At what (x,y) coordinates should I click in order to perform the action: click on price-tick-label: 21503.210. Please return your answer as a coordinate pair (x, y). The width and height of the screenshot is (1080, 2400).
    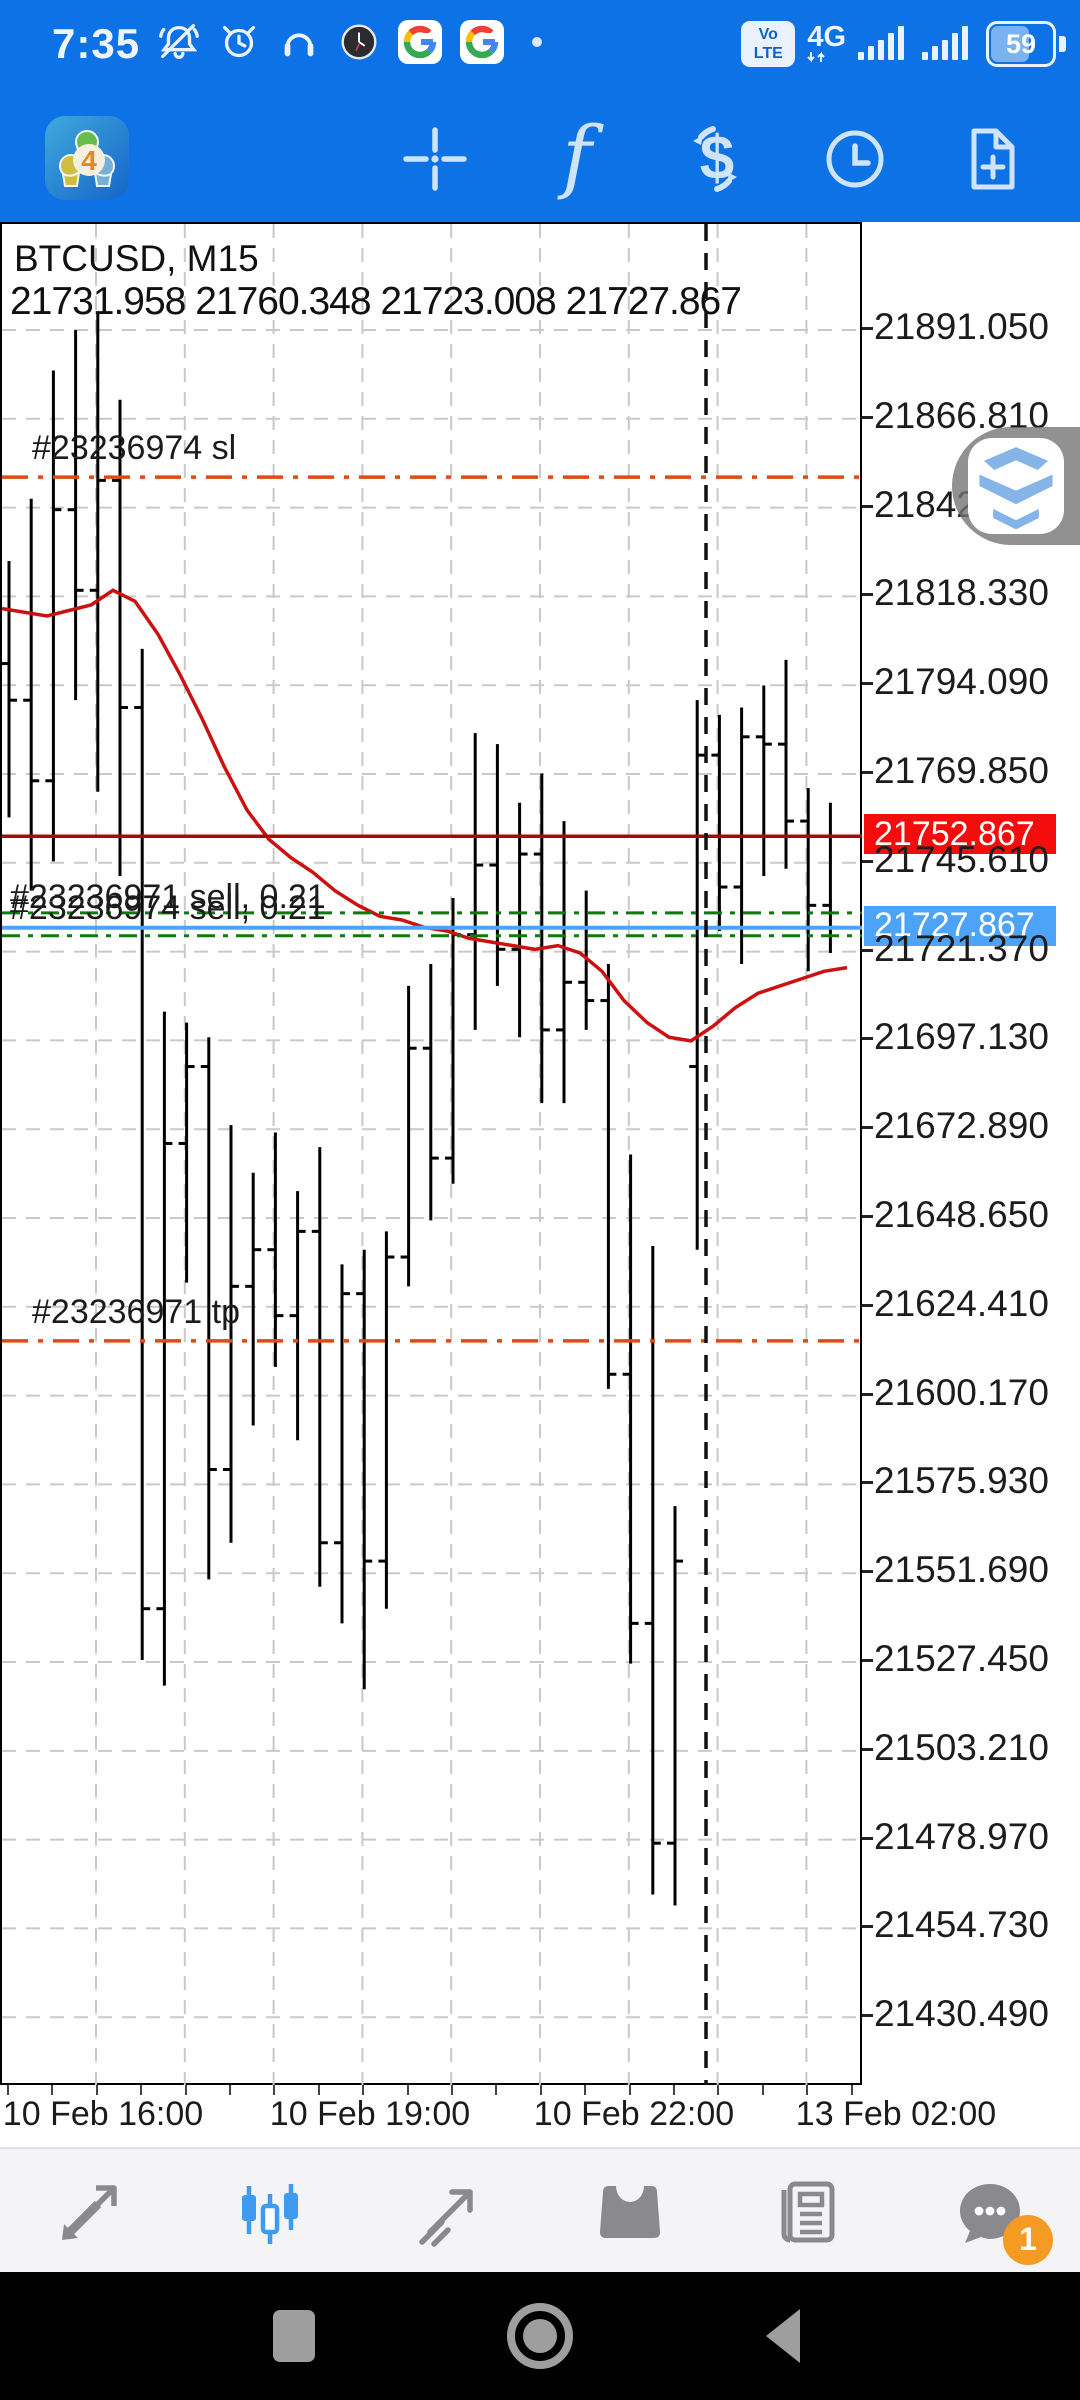
    Looking at the image, I should click on (961, 1747).